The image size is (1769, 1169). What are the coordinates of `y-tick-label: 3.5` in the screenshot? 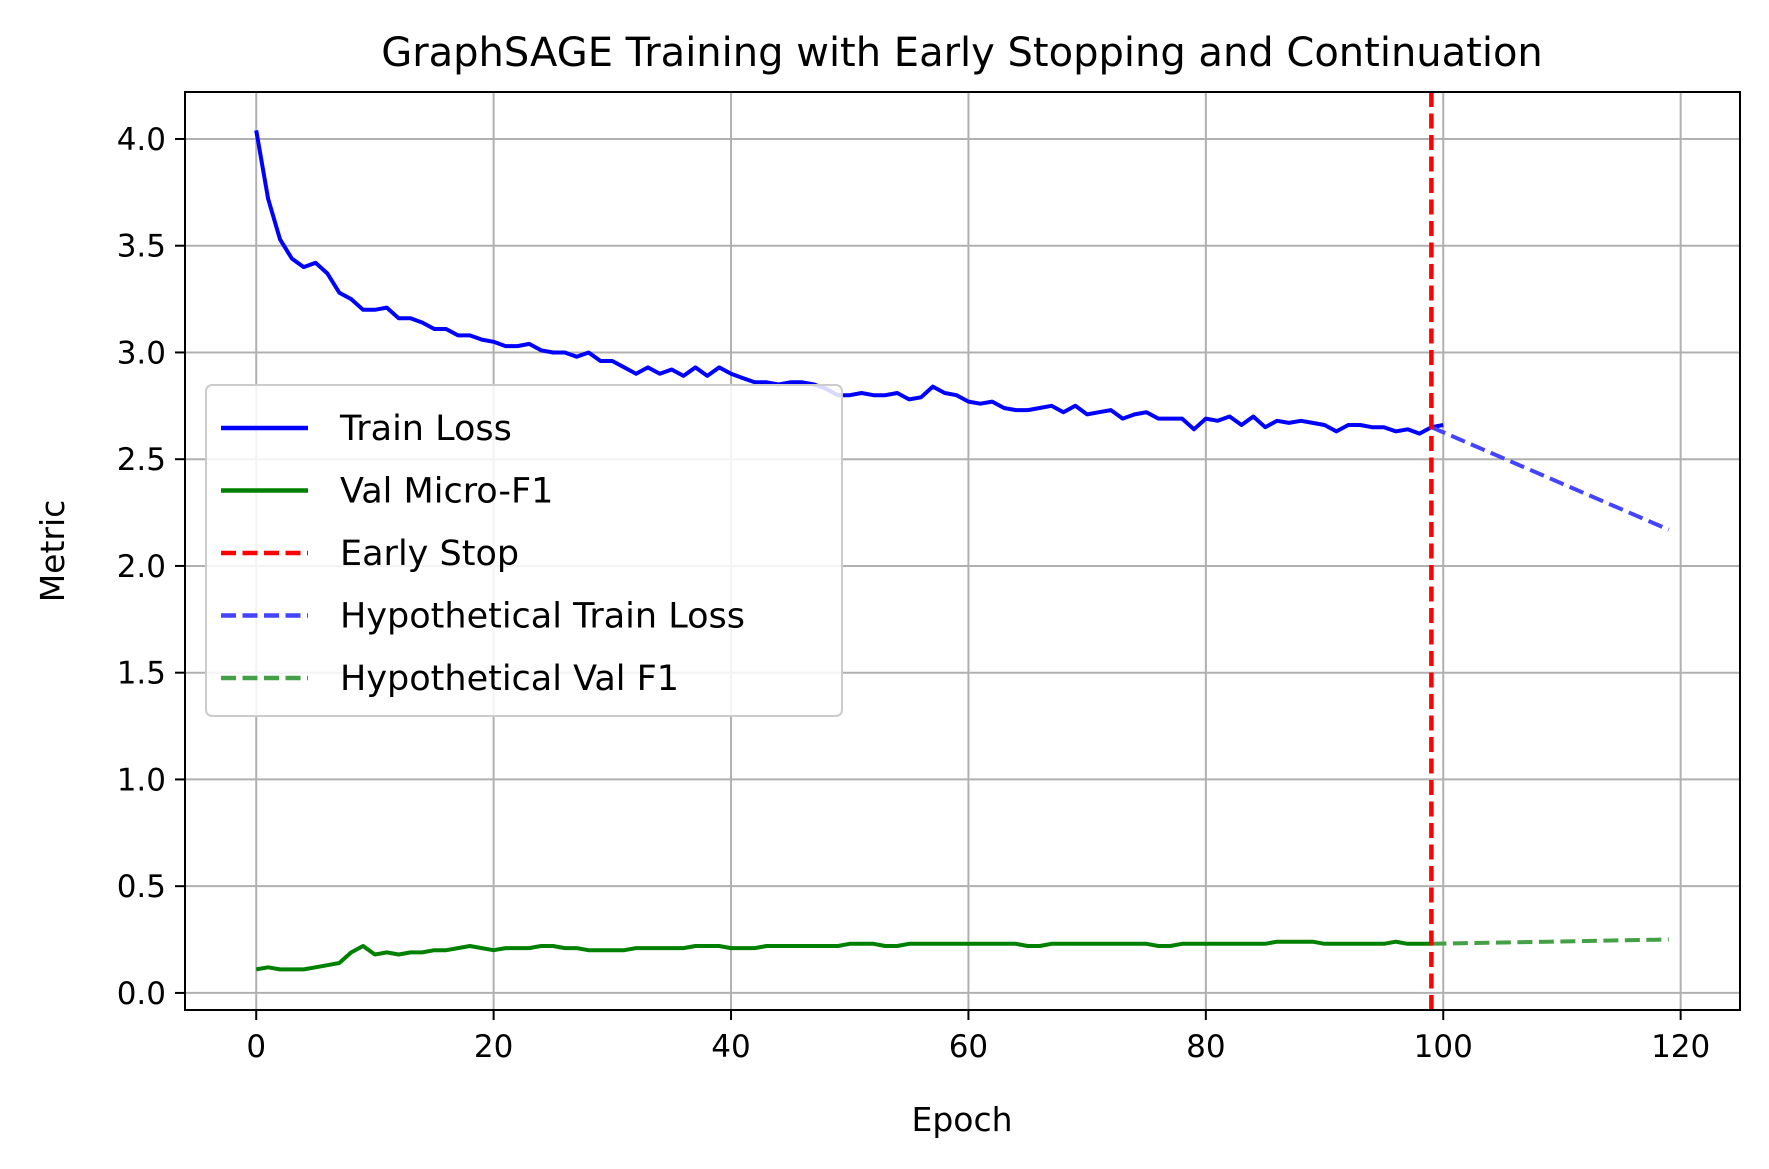 It's located at (141, 247).